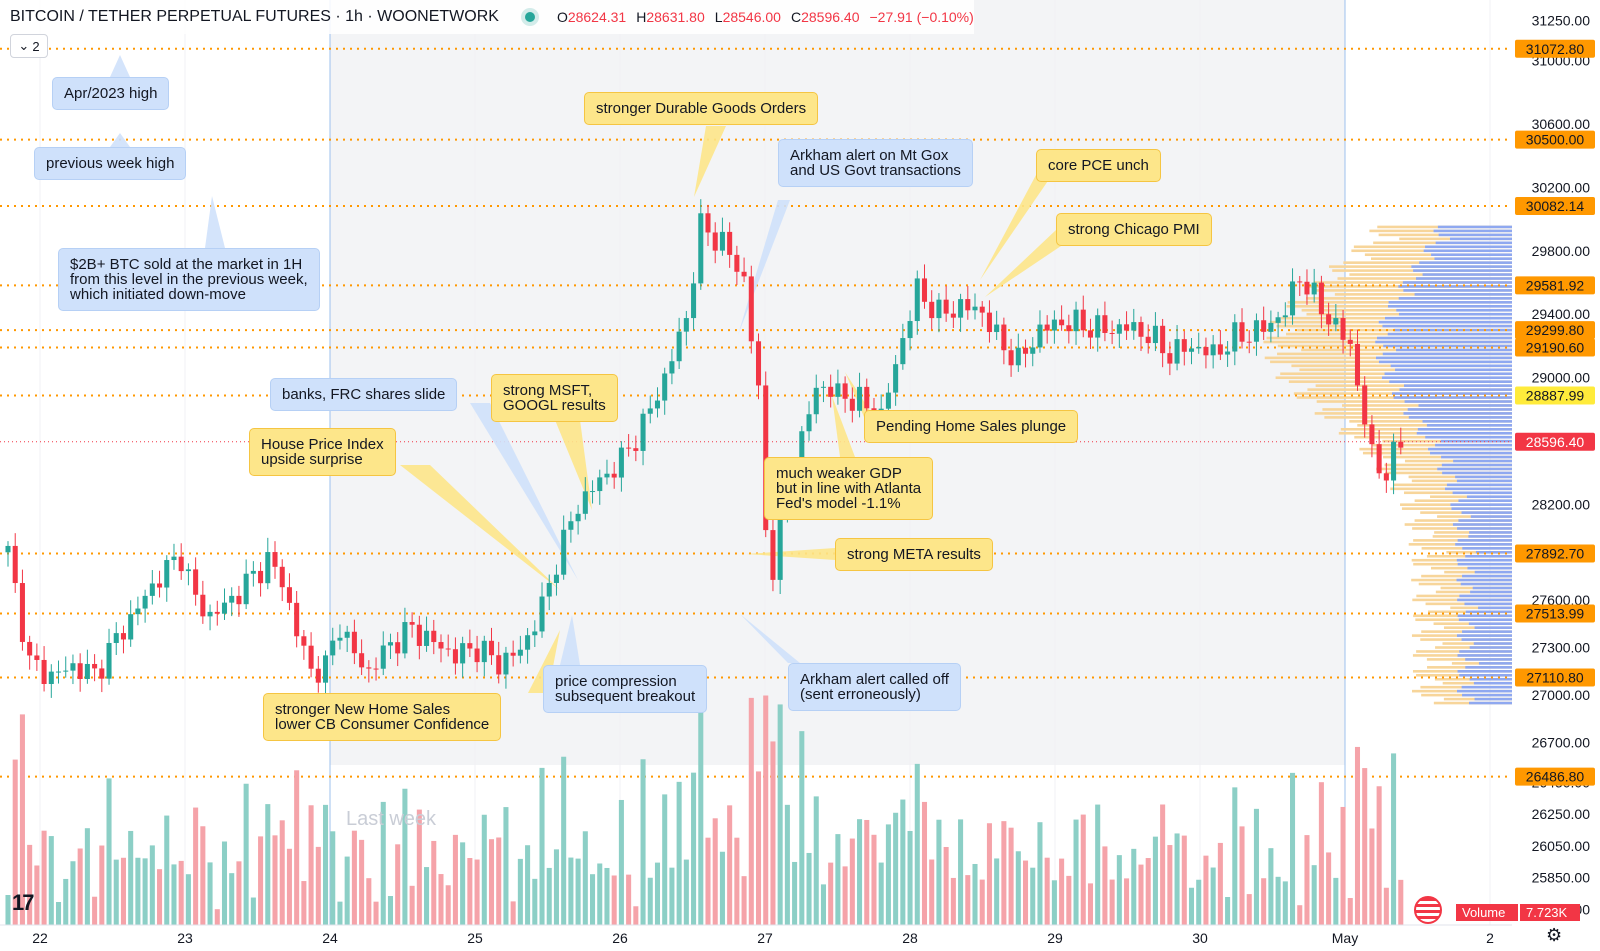  I want to click on connector, so click(215, 222).